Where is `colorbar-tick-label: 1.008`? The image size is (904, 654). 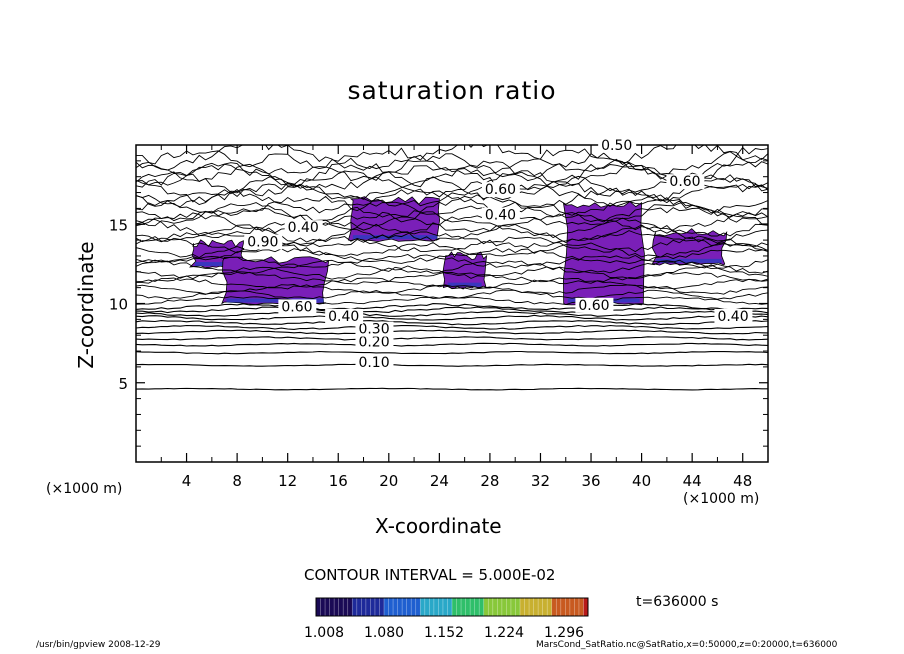 colorbar-tick-label: 1.008 is located at coordinates (324, 633).